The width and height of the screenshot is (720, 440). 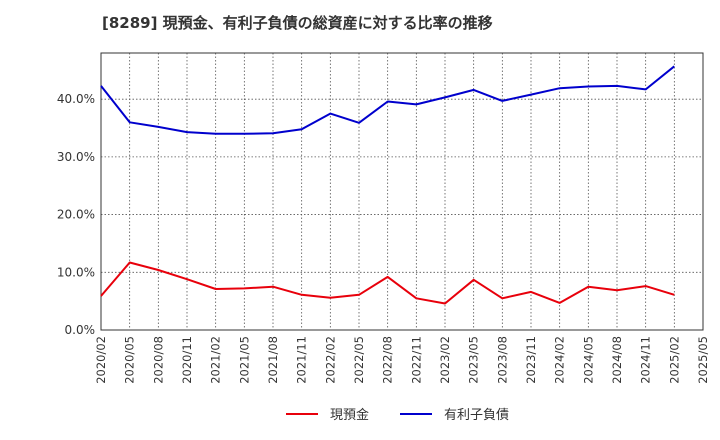 What do you see at coordinates (387, 100) in the screenshot?
I see `series-line-debt` at bounding box center [387, 100].